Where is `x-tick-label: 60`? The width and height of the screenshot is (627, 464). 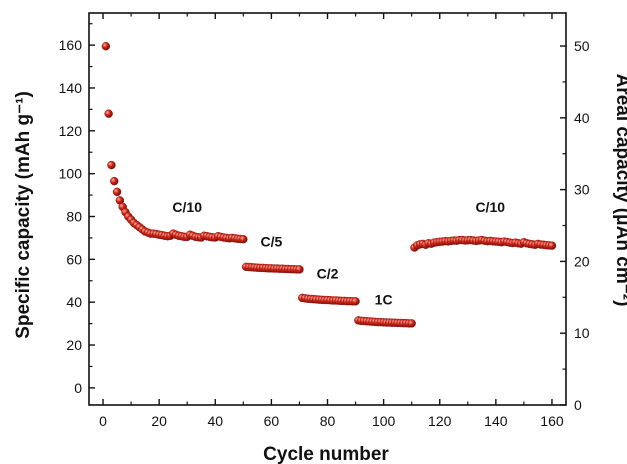 x-tick-label: 60 is located at coordinates (272, 421).